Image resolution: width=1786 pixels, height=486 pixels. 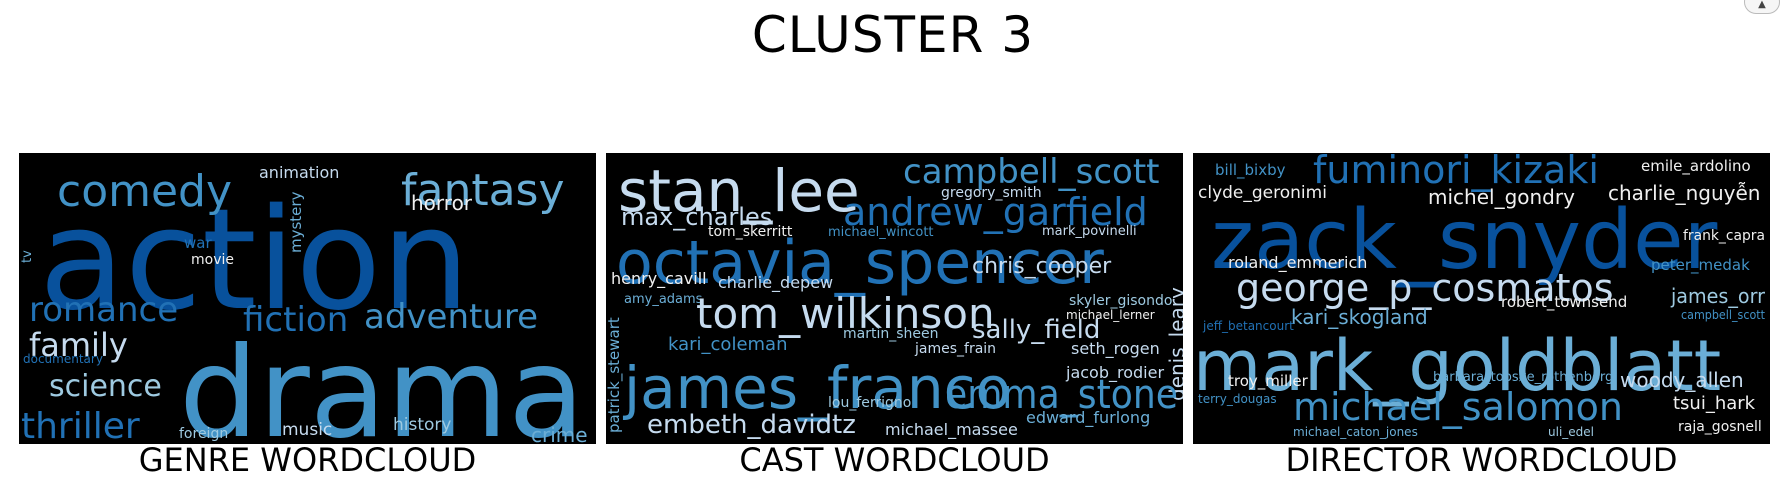 I want to click on word: michel_gondry, so click(x=1501, y=197).